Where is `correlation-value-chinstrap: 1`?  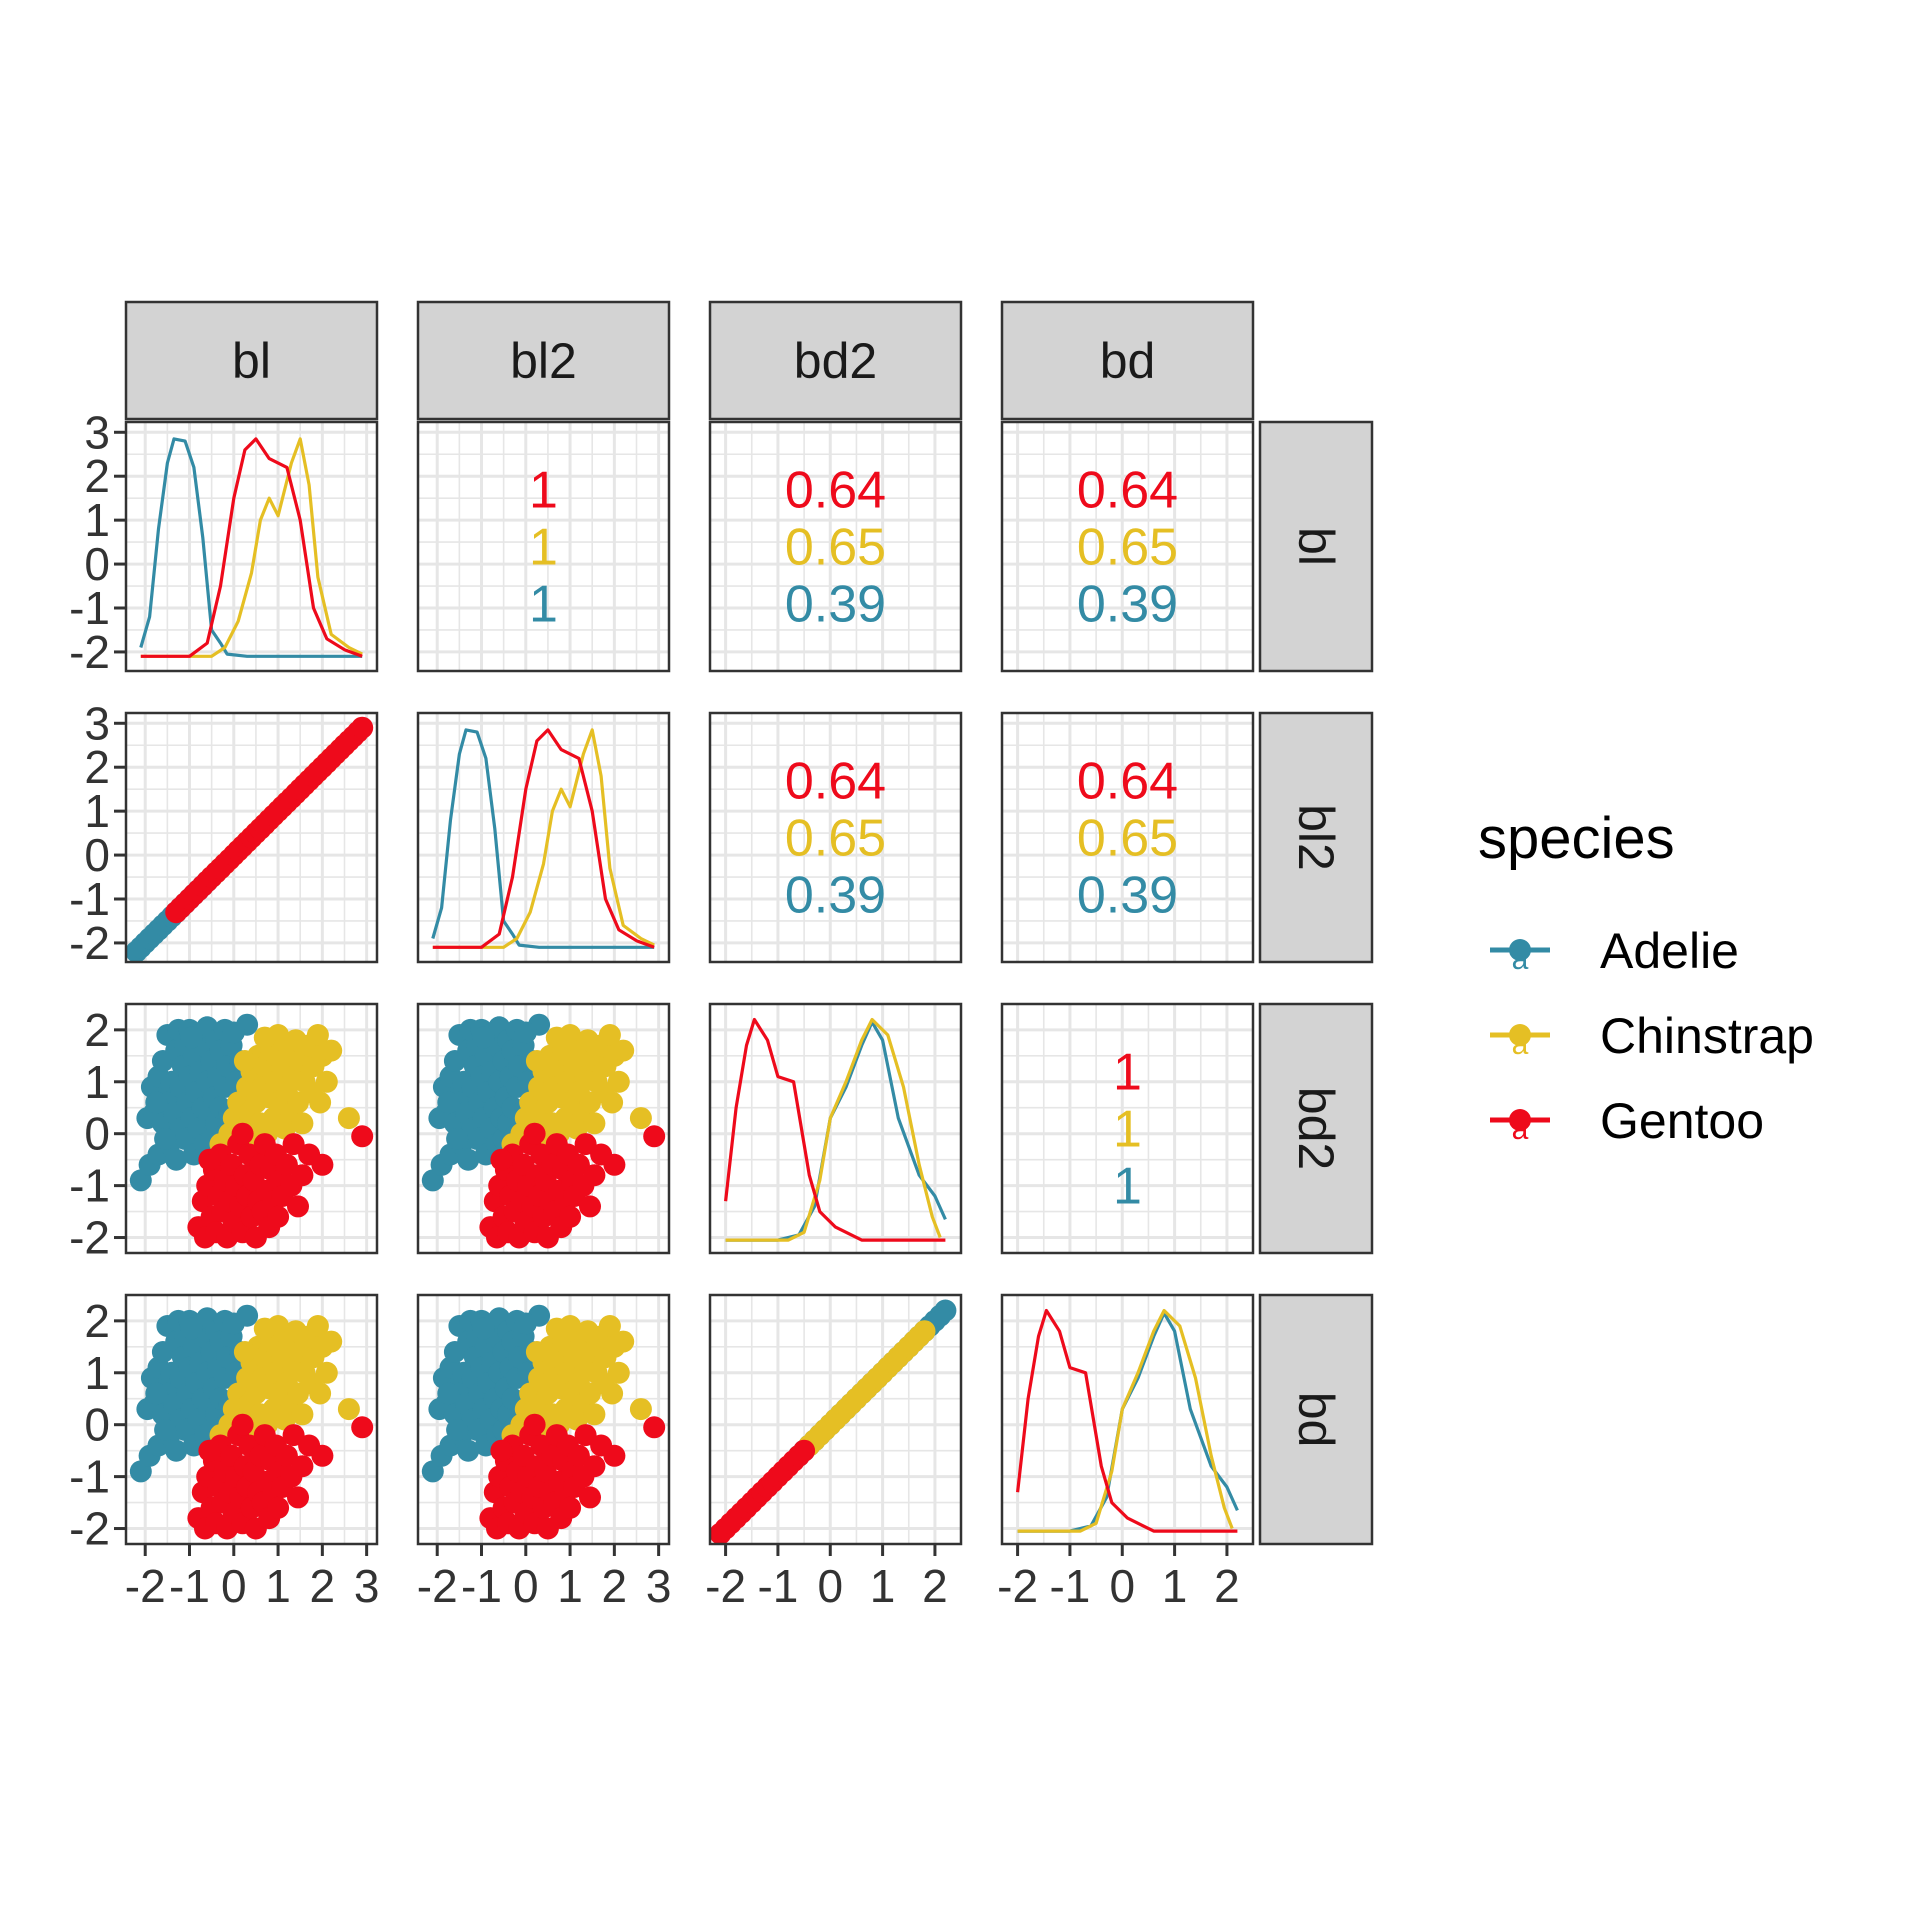 correlation-value-chinstrap: 1 is located at coordinates (543, 548).